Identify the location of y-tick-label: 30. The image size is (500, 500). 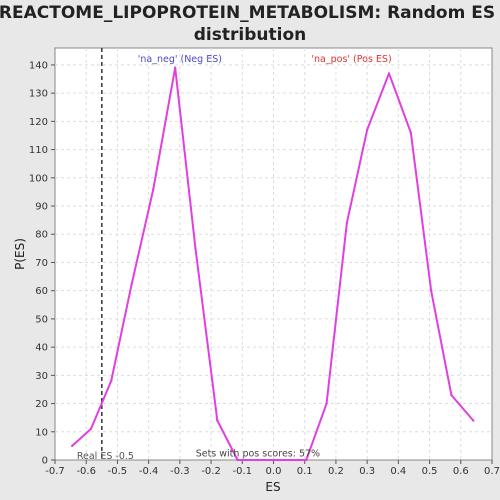
(41, 376).